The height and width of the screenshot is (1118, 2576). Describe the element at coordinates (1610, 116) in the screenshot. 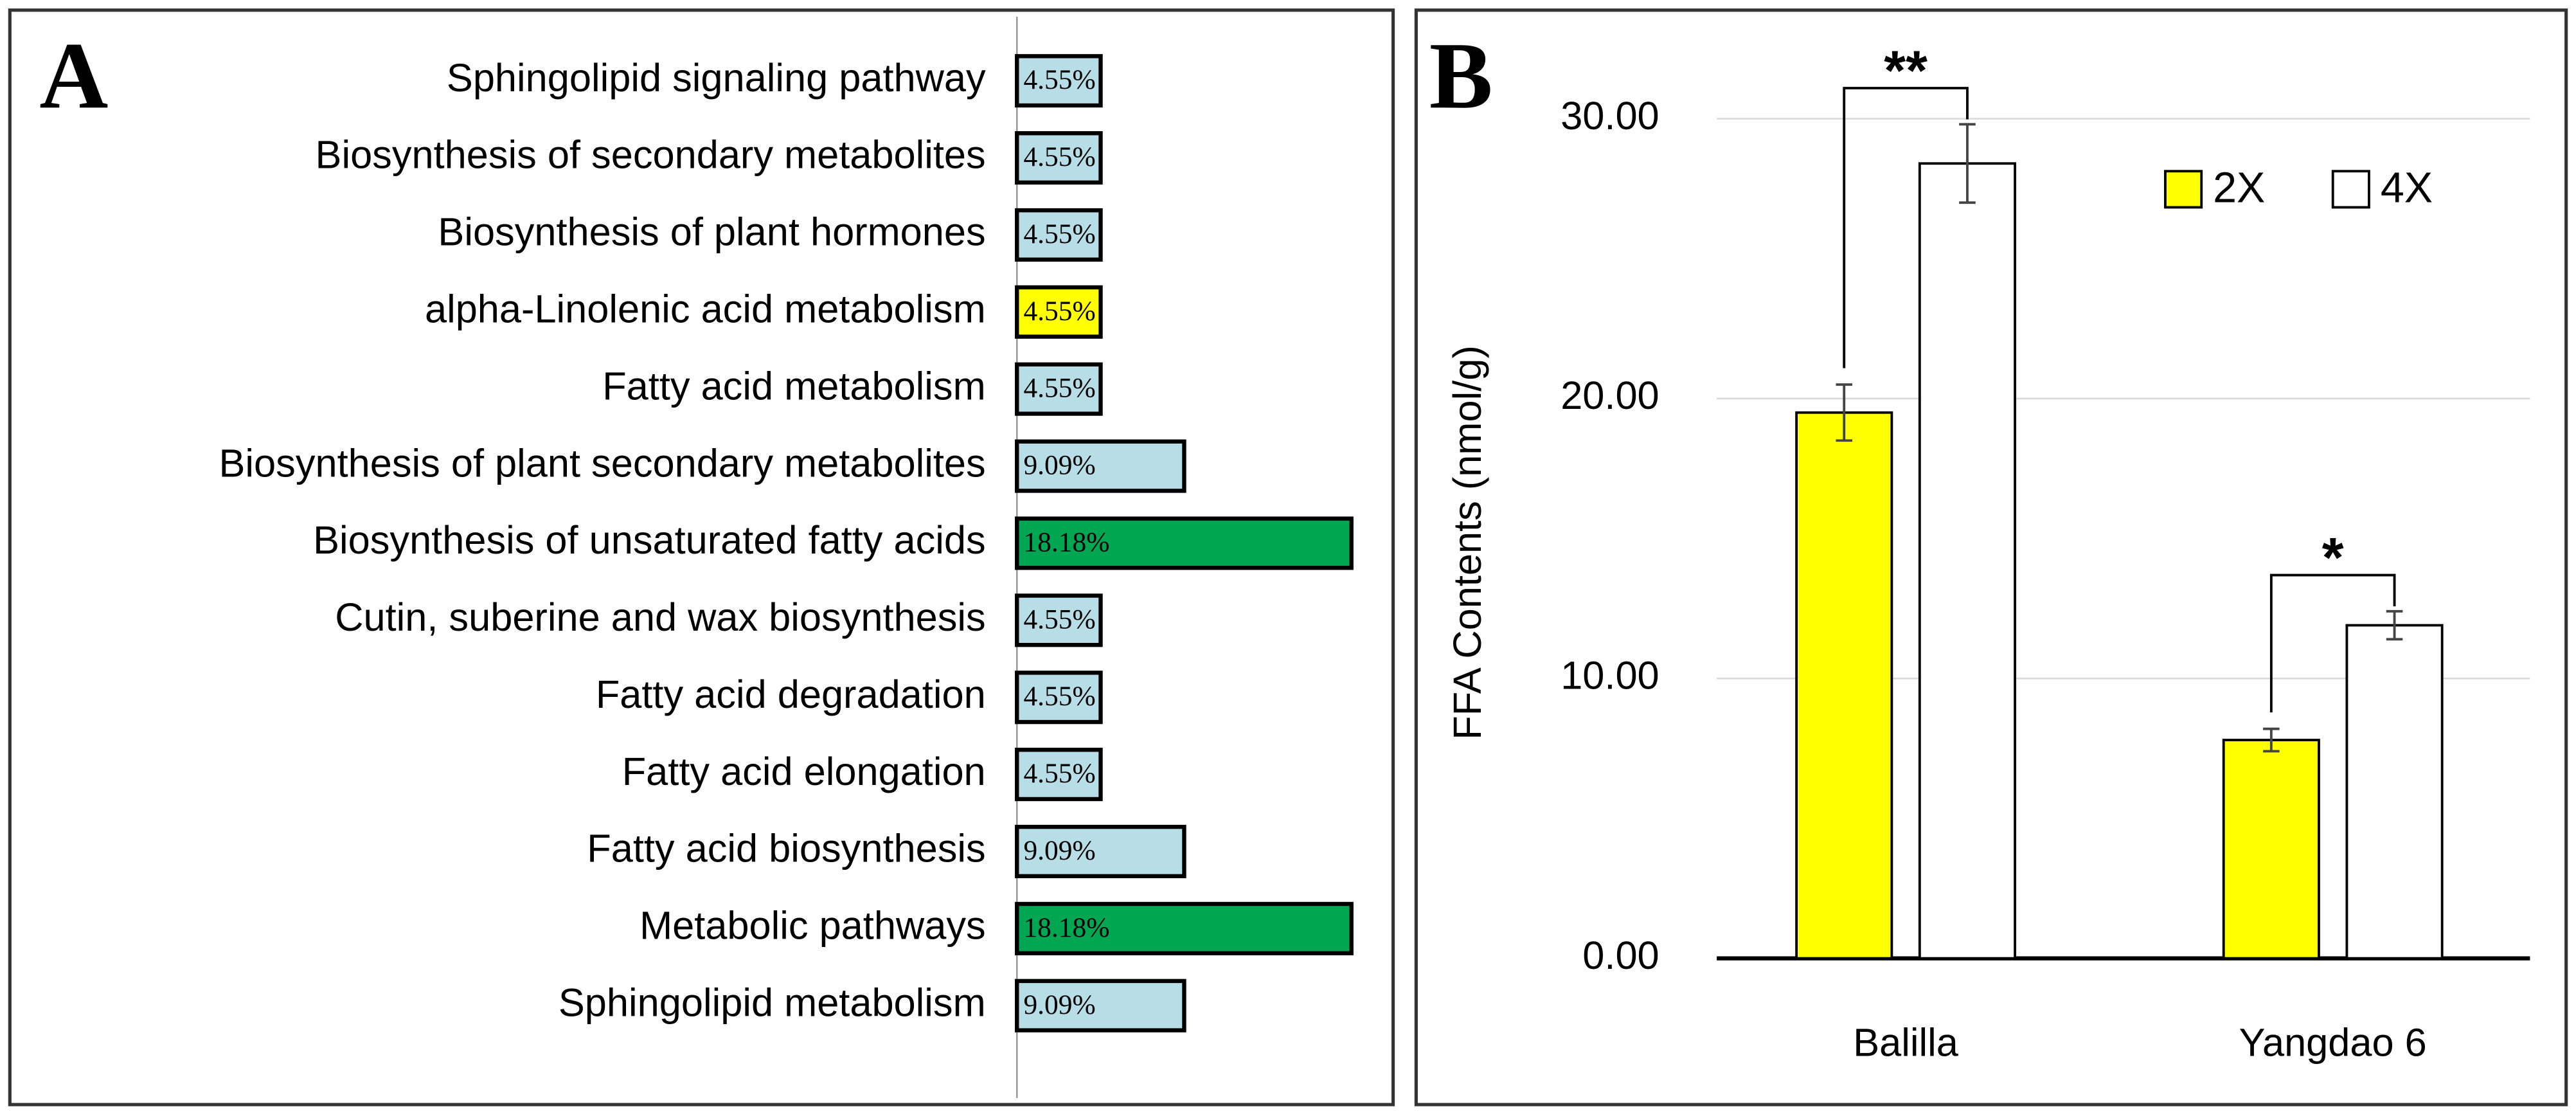

I see `y-tick-label: 30.00` at that location.